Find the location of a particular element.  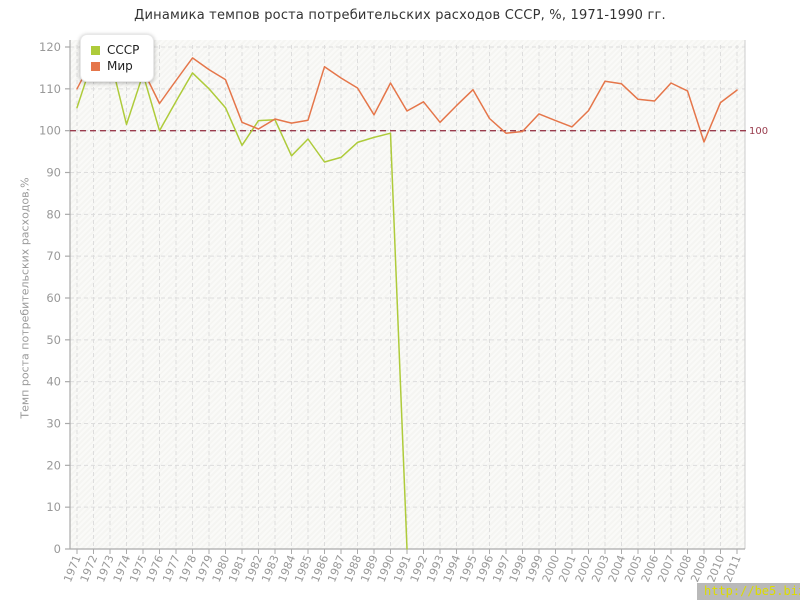

svg-text: 100 is located at coordinates (50, 131).